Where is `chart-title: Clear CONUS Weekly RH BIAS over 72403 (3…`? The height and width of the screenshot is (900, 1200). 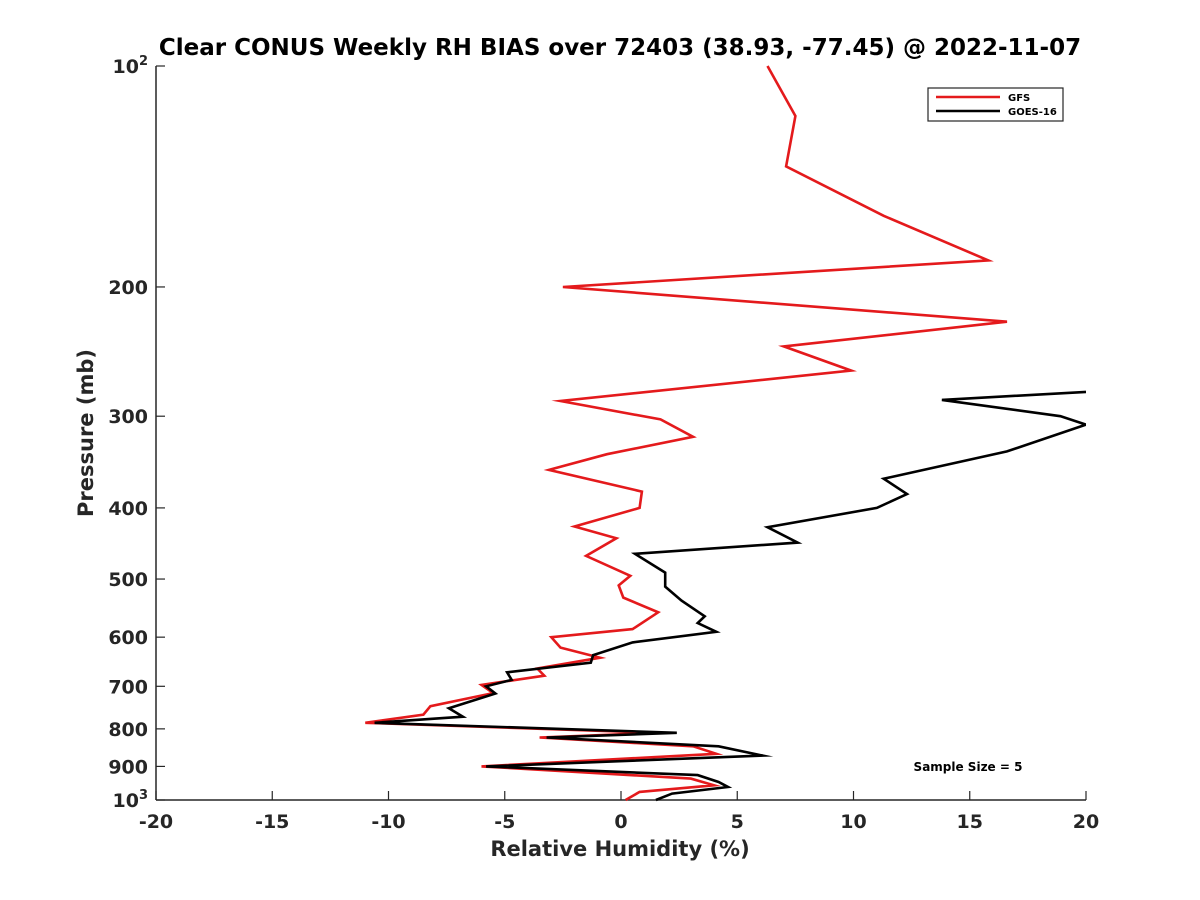
chart-title: Clear CONUS Weekly RH BIAS over 72403 (3… is located at coordinates (620, 48).